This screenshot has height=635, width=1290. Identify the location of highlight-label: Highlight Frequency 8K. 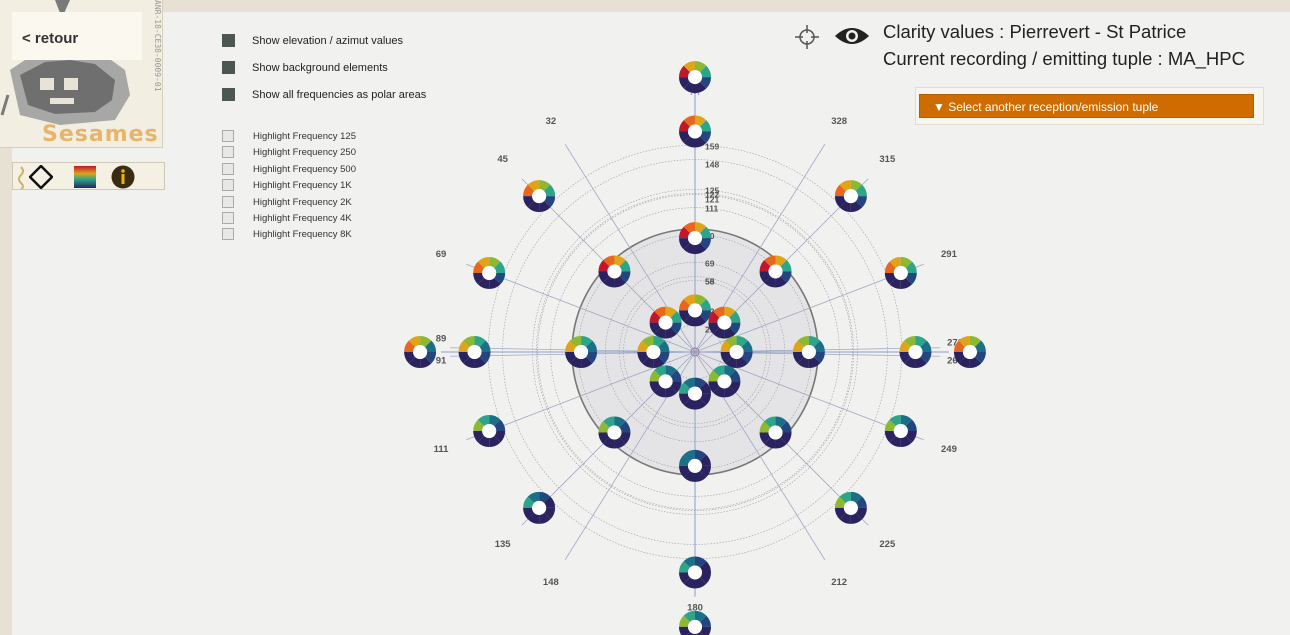
(302, 234).